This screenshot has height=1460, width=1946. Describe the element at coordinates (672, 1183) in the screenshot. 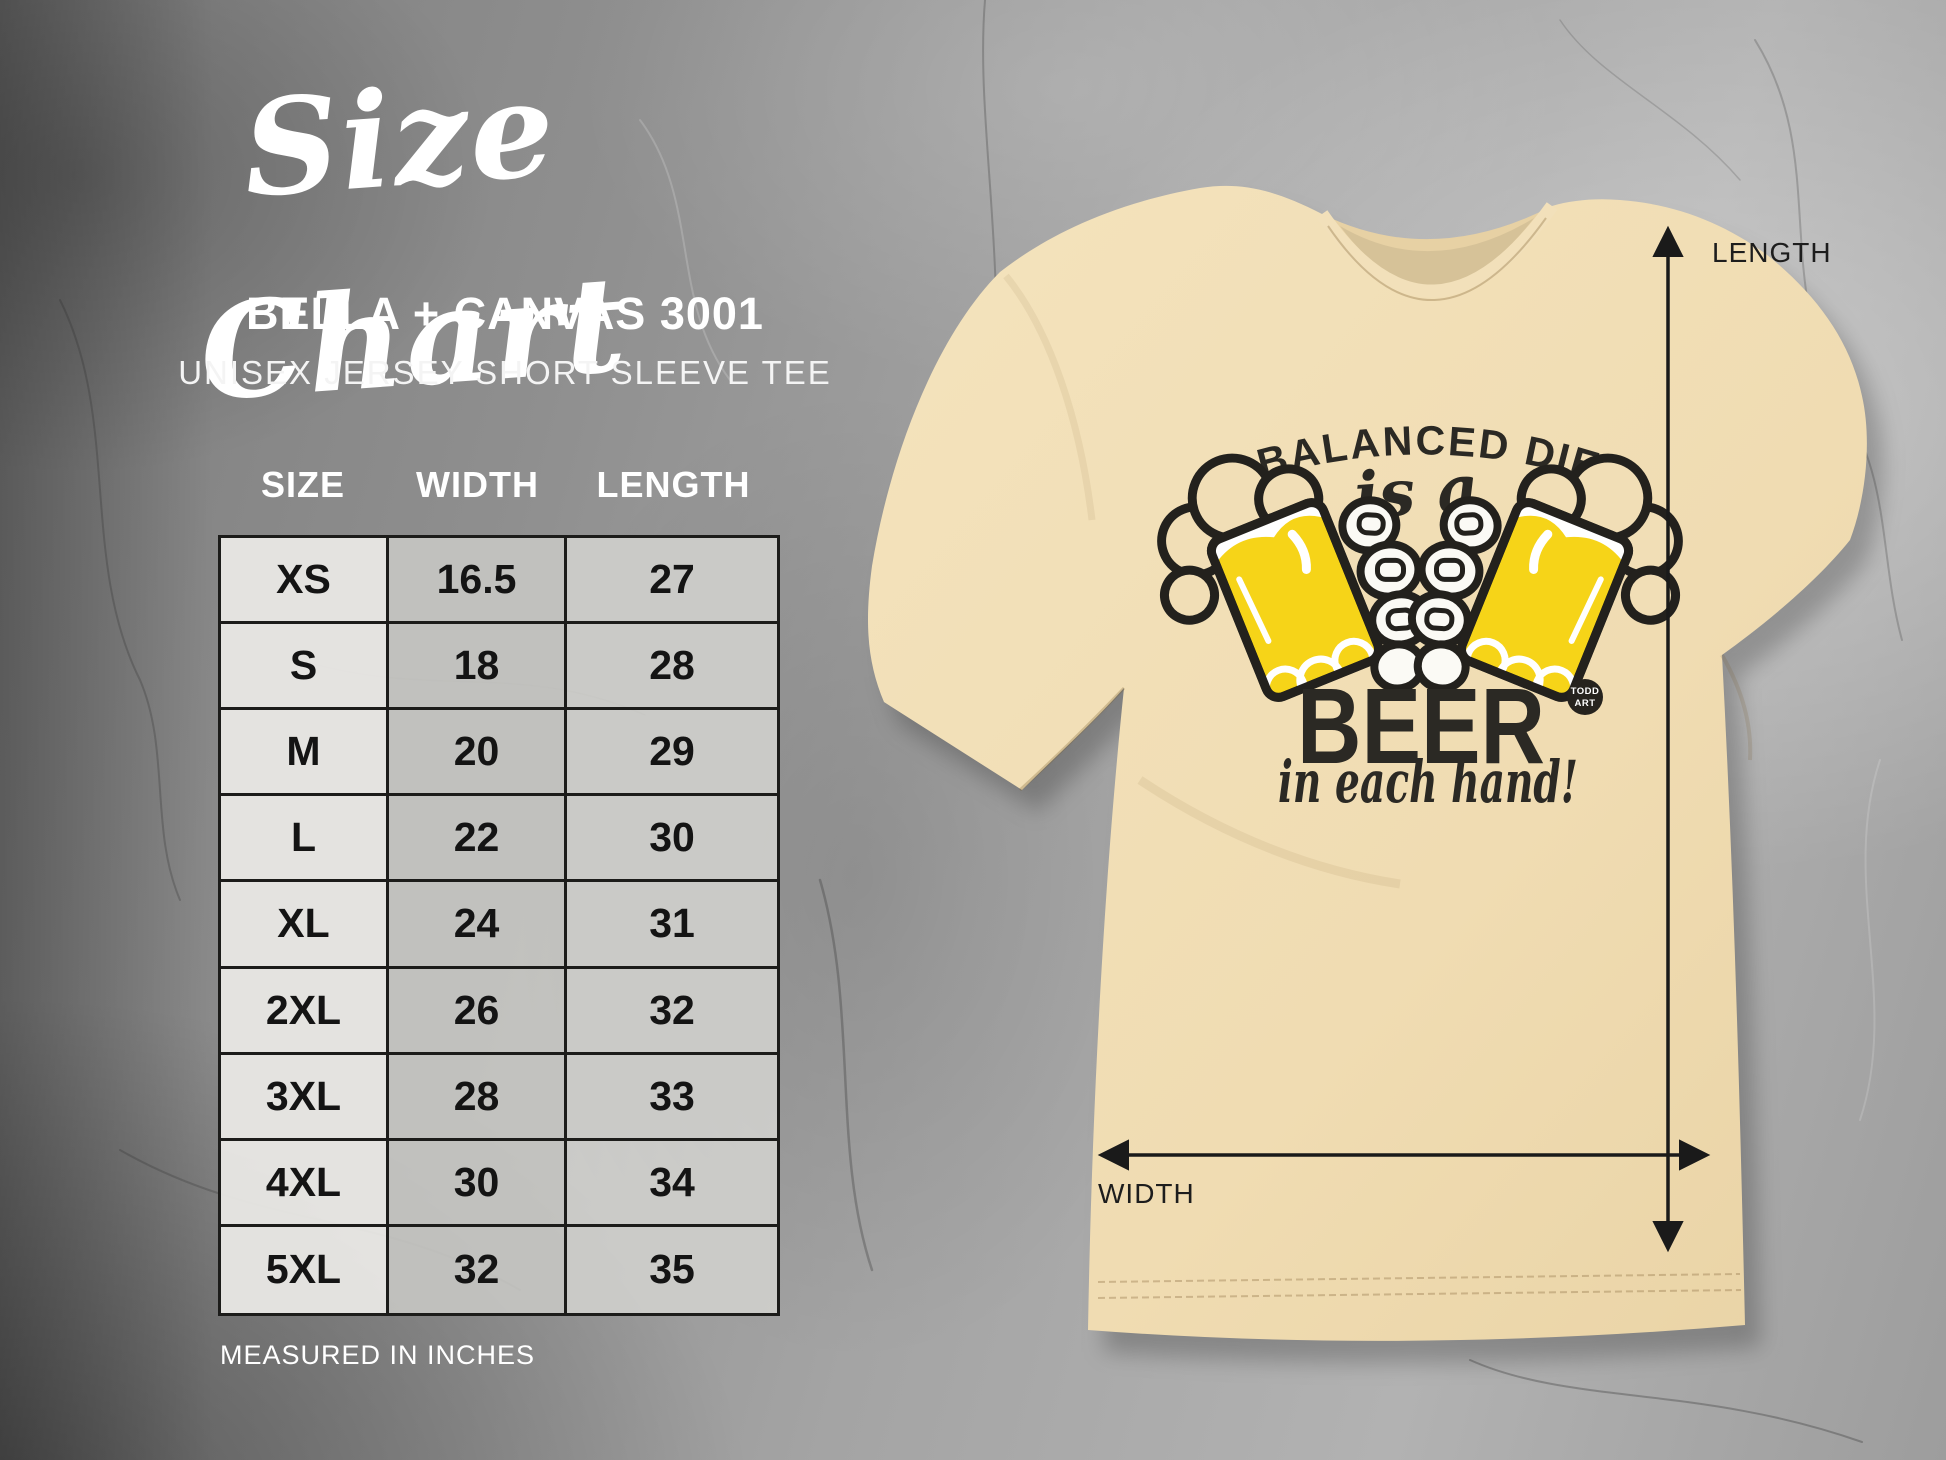

I see `table-cell: 34` at that location.